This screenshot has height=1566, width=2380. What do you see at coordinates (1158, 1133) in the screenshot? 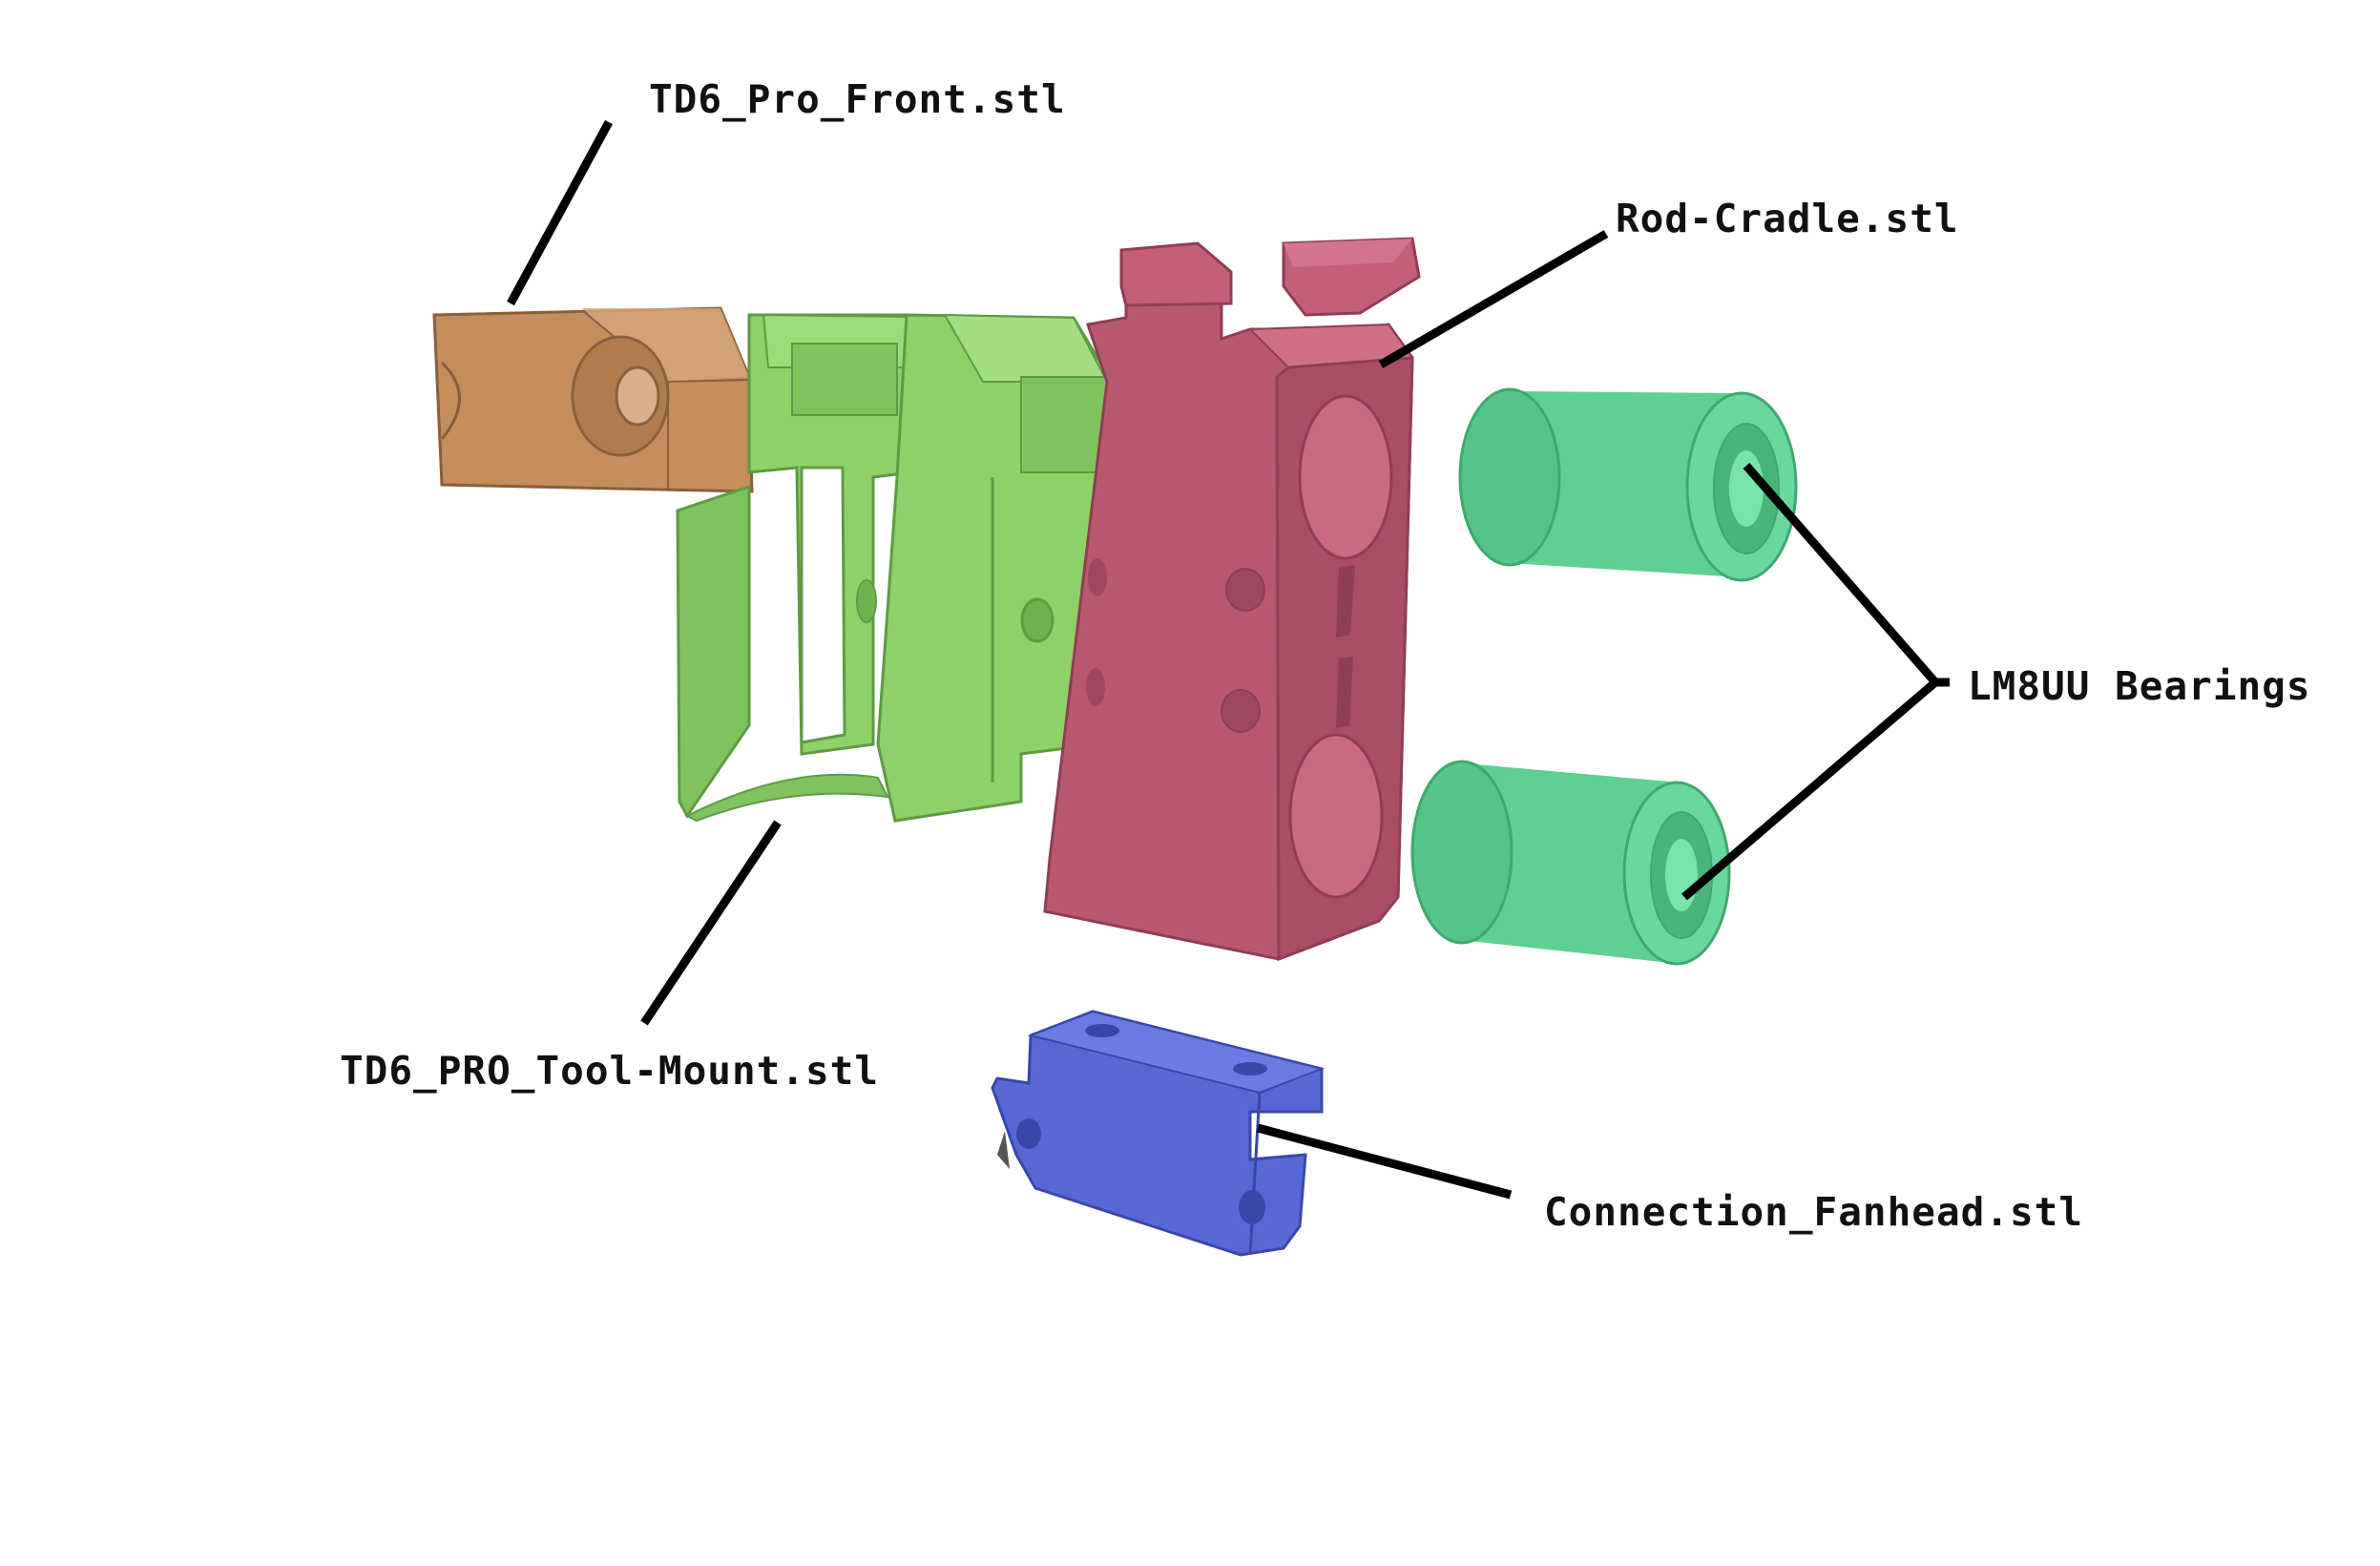
I see `part-connection-fanhead` at bounding box center [1158, 1133].